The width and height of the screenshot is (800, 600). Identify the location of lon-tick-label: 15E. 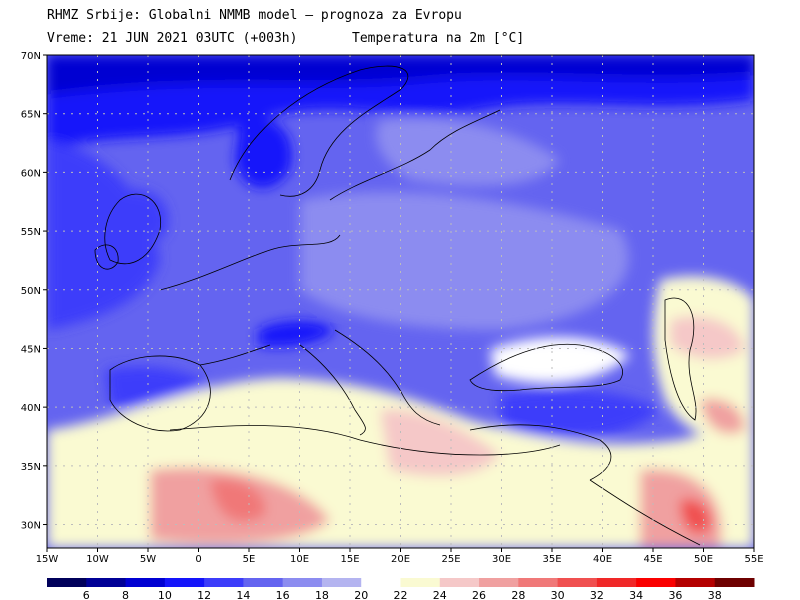
(349, 559).